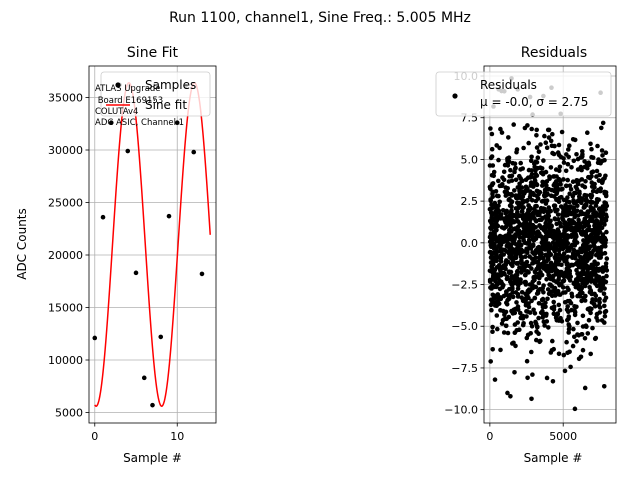 This screenshot has height=480, width=640. What do you see at coordinates (65, 150) in the screenshot?
I see `sine-fit-ytick-label: 30000` at bounding box center [65, 150].